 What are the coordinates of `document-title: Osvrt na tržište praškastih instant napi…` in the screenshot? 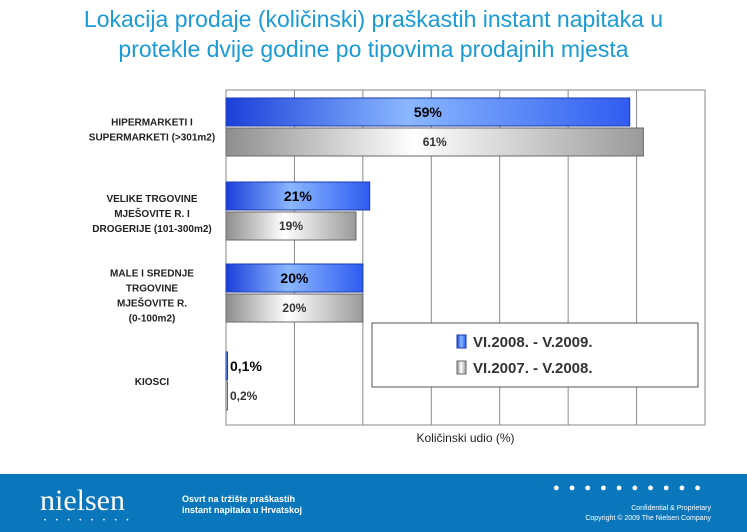 It's located at (242, 504).